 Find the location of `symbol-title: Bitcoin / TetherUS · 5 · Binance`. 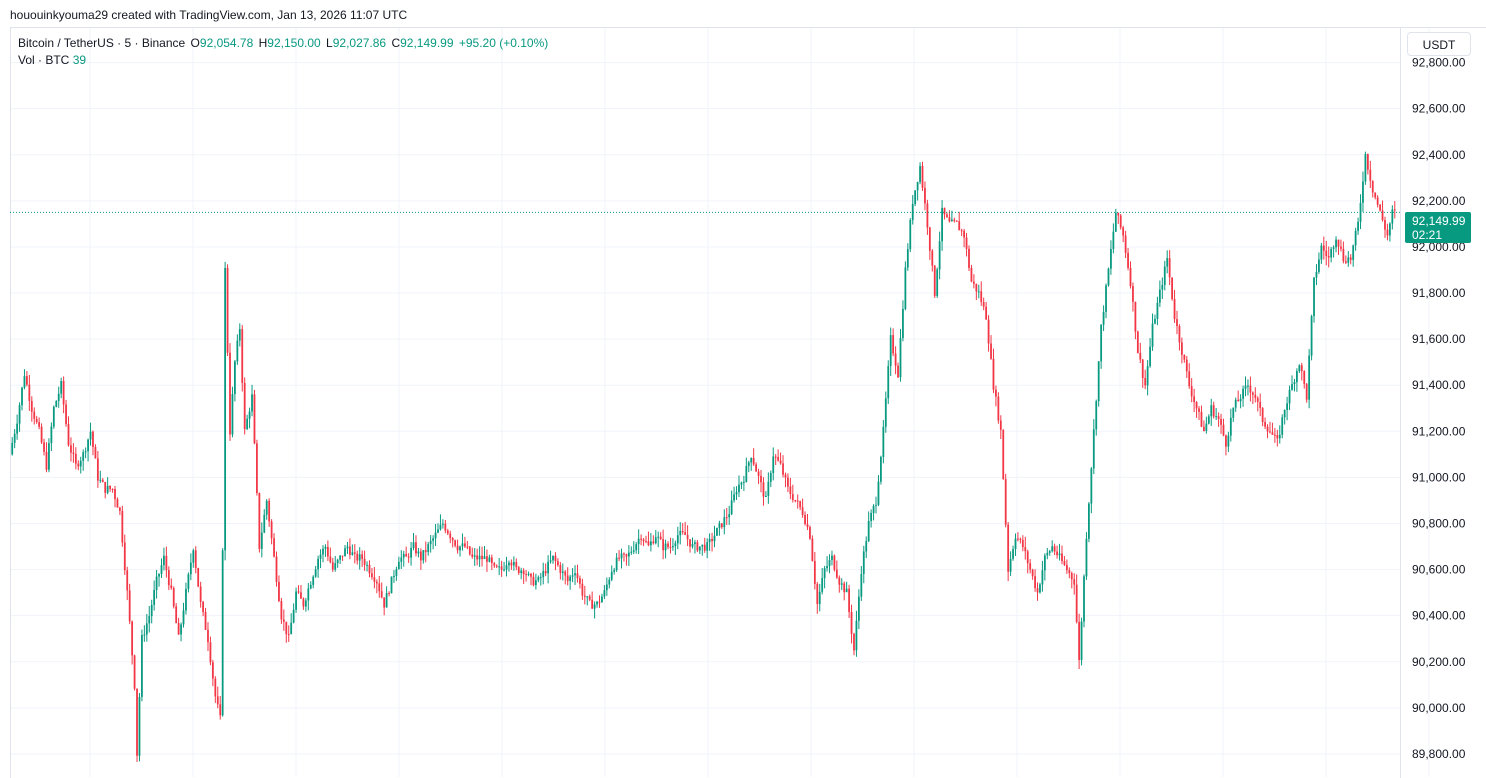

symbol-title: Bitcoin / TetherUS · 5 · Binance is located at coordinates (102, 43).